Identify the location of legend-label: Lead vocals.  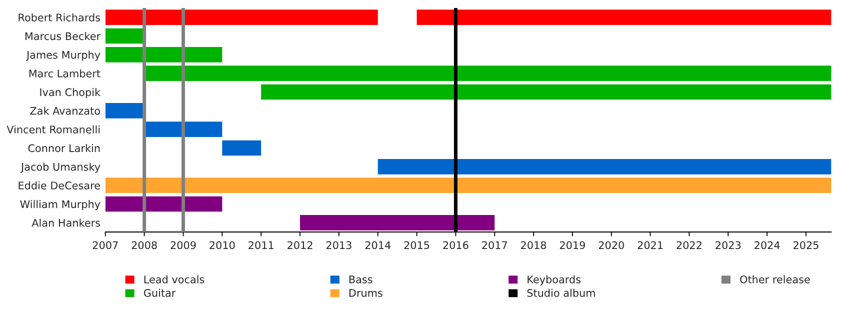
(174, 279).